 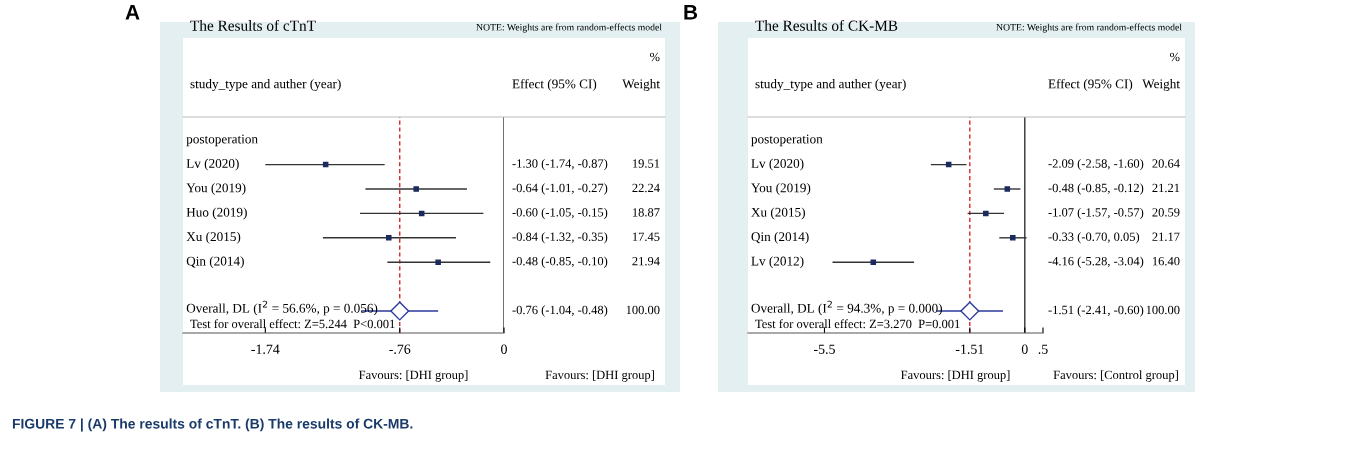 I want to click on text: 22.24, so click(x=646, y=188).